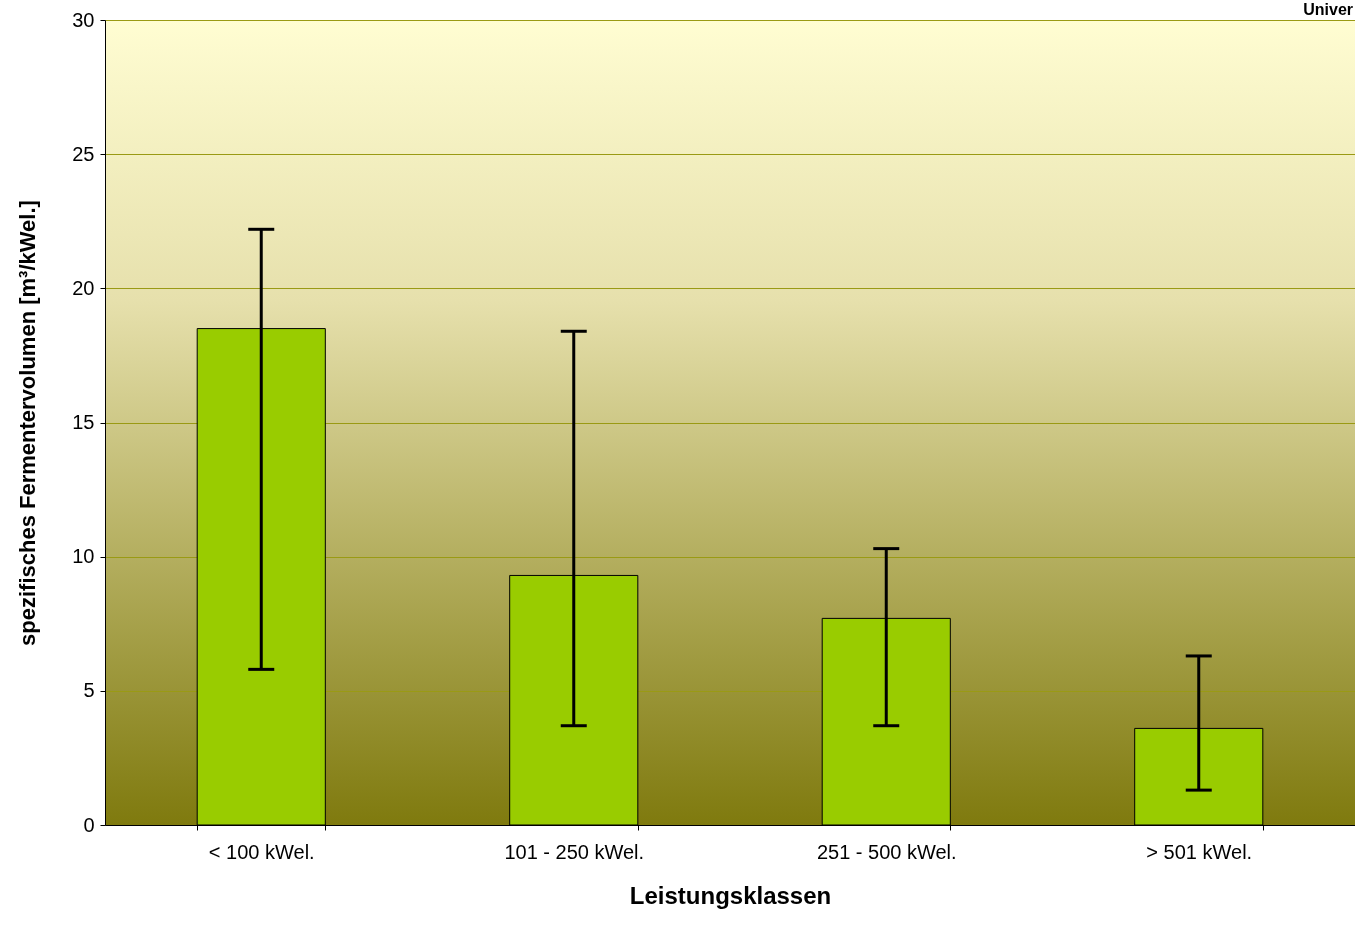 This screenshot has width=1365, height=926. Describe the element at coordinates (261, 851) in the screenshot. I see `x-tick-label: < 100 kWel.` at that location.